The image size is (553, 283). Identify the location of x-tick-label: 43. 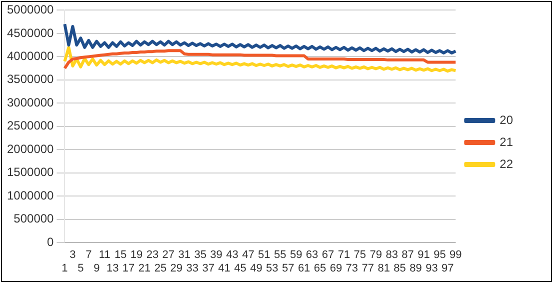
(232, 255).